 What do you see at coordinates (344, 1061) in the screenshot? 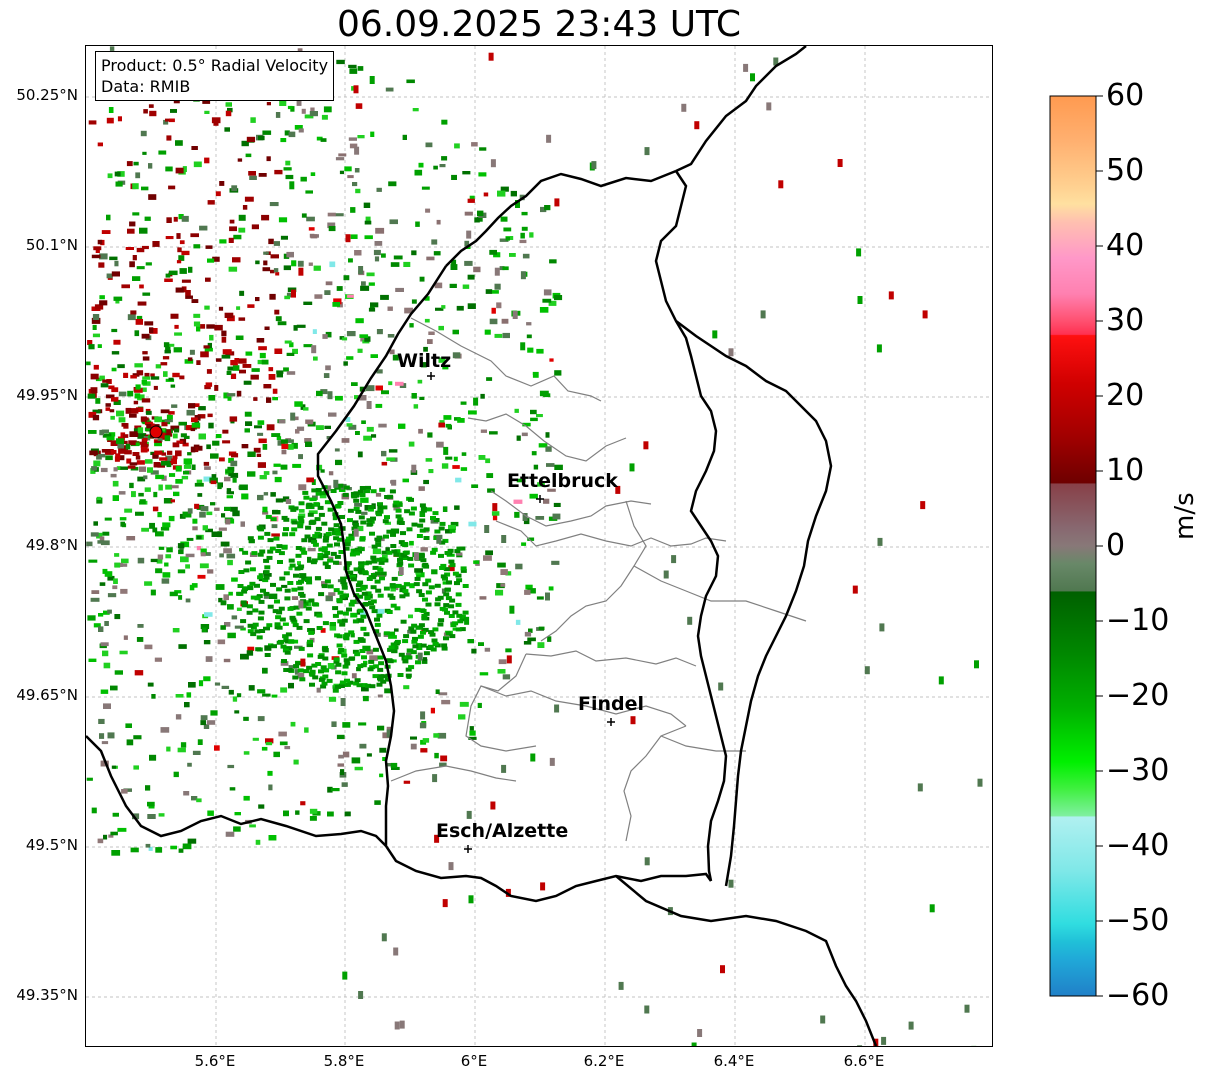
I see `lon-tick: 5.8°E` at bounding box center [344, 1061].